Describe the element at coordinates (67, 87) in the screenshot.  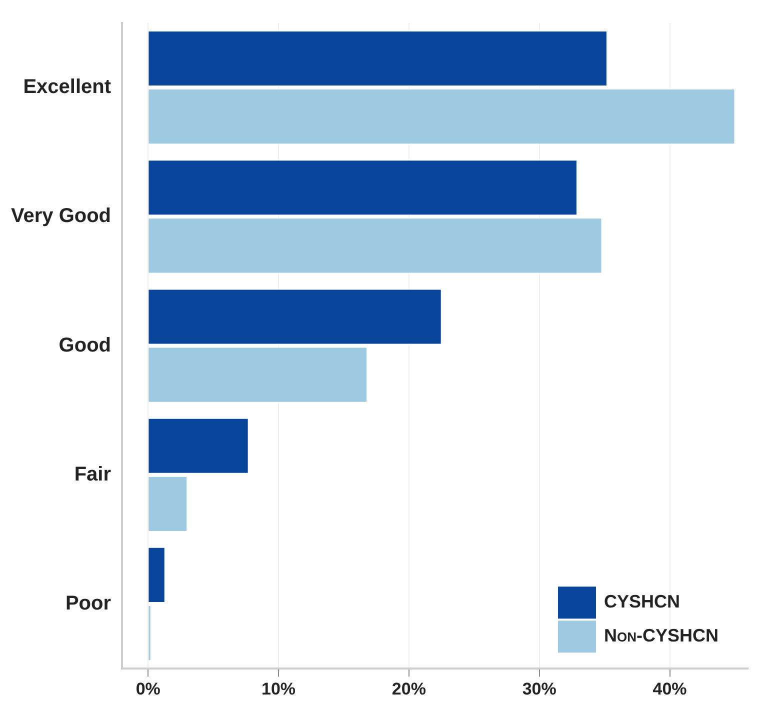
I see `y-tick-label: Excellent` at that location.